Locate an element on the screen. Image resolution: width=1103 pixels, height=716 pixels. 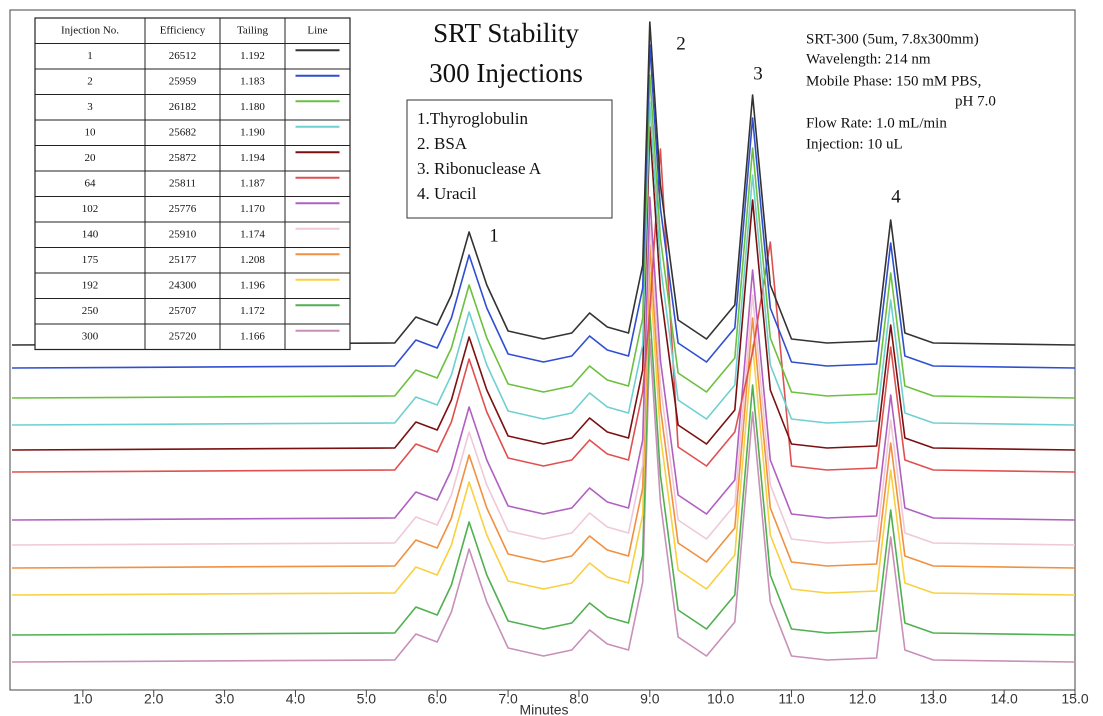
x-axis-label: Minutes is located at coordinates (543, 709).